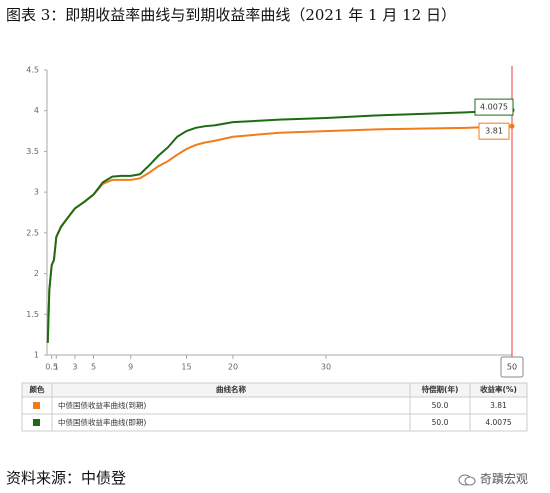  What do you see at coordinates (498, 389) in the screenshot?
I see `table-header: 收益率(%)` at bounding box center [498, 389].